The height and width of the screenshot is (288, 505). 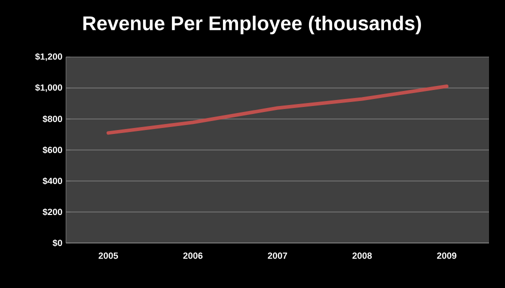 I want to click on line-series, so click(x=277, y=109).